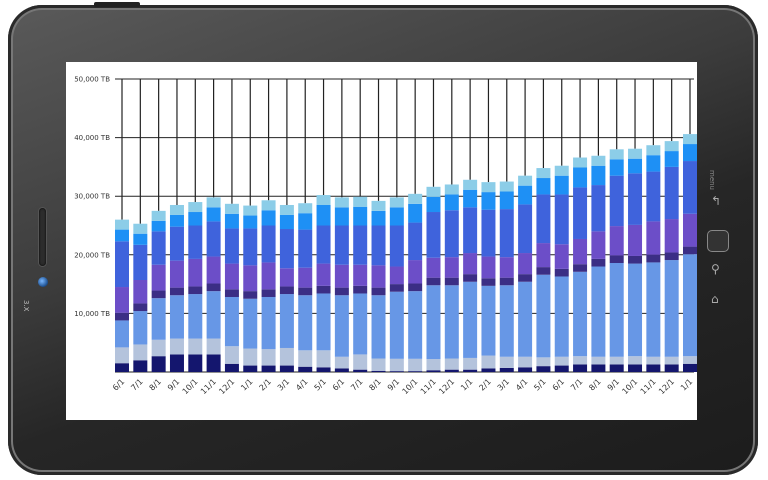 The image size is (768, 480). I want to click on house-icon: ⌂, so click(715, 299).